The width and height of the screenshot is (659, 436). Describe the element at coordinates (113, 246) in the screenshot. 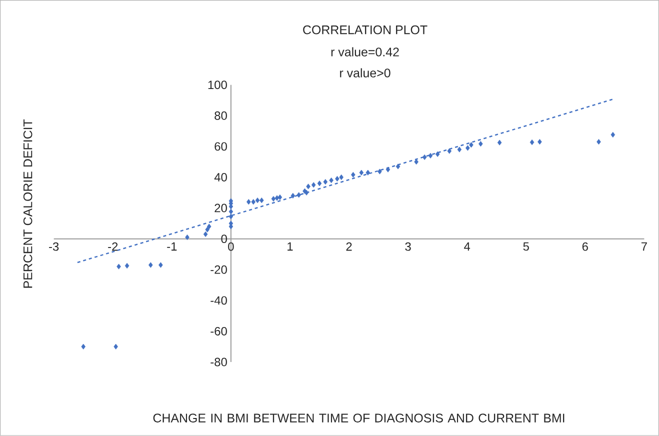

I see `x-tick-label: -2` at that location.